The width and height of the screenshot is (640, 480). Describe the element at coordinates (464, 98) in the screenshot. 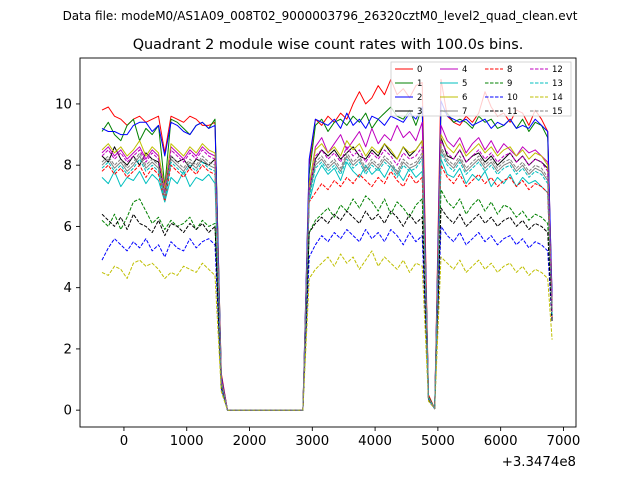

I see `legend-label-6: 6` at that location.